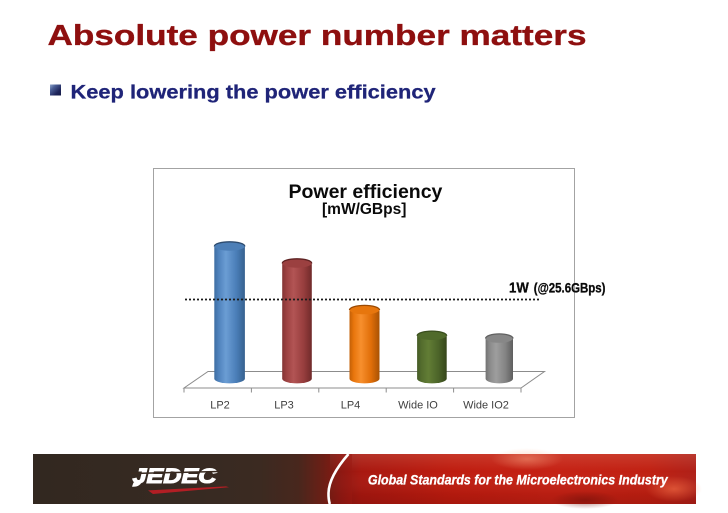 The width and height of the screenshot is (728, 513). Describe the element at coordinates (317, 35) in the screenshot. I see `svg-text: Absolute power number matters` at that location.